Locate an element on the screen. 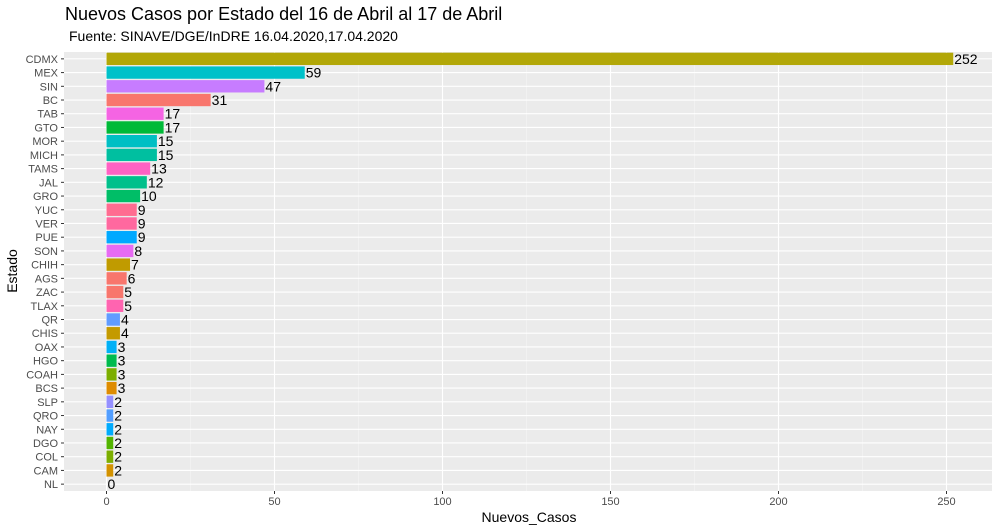 The height and width of the screenshot is (531, 1000). bar-nay is located at coordinates (110, 429).